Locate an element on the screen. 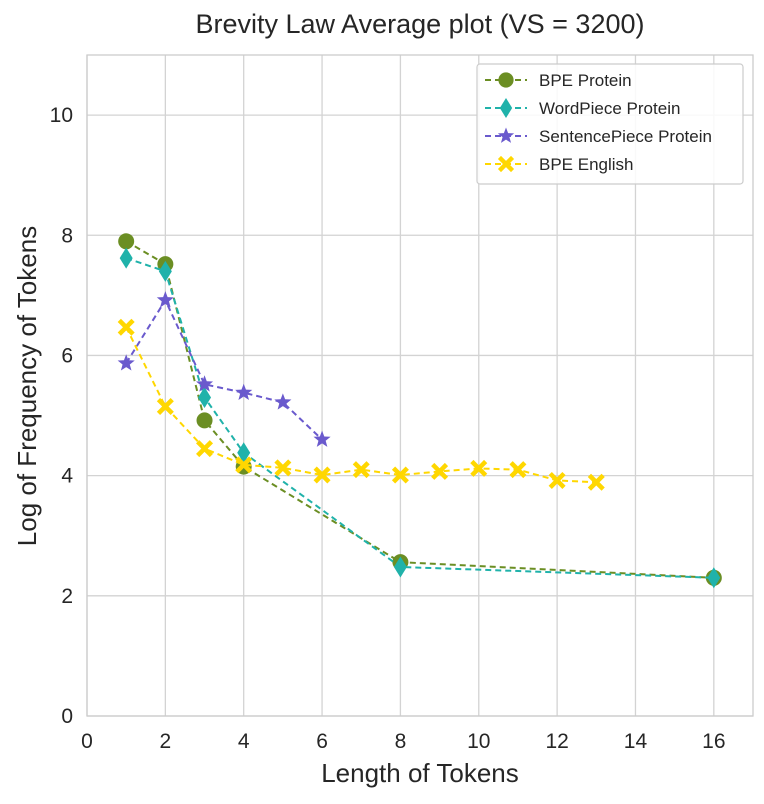 The image size is (764, 804). x-tick-label: 2 is located at coordinates (166, 741).